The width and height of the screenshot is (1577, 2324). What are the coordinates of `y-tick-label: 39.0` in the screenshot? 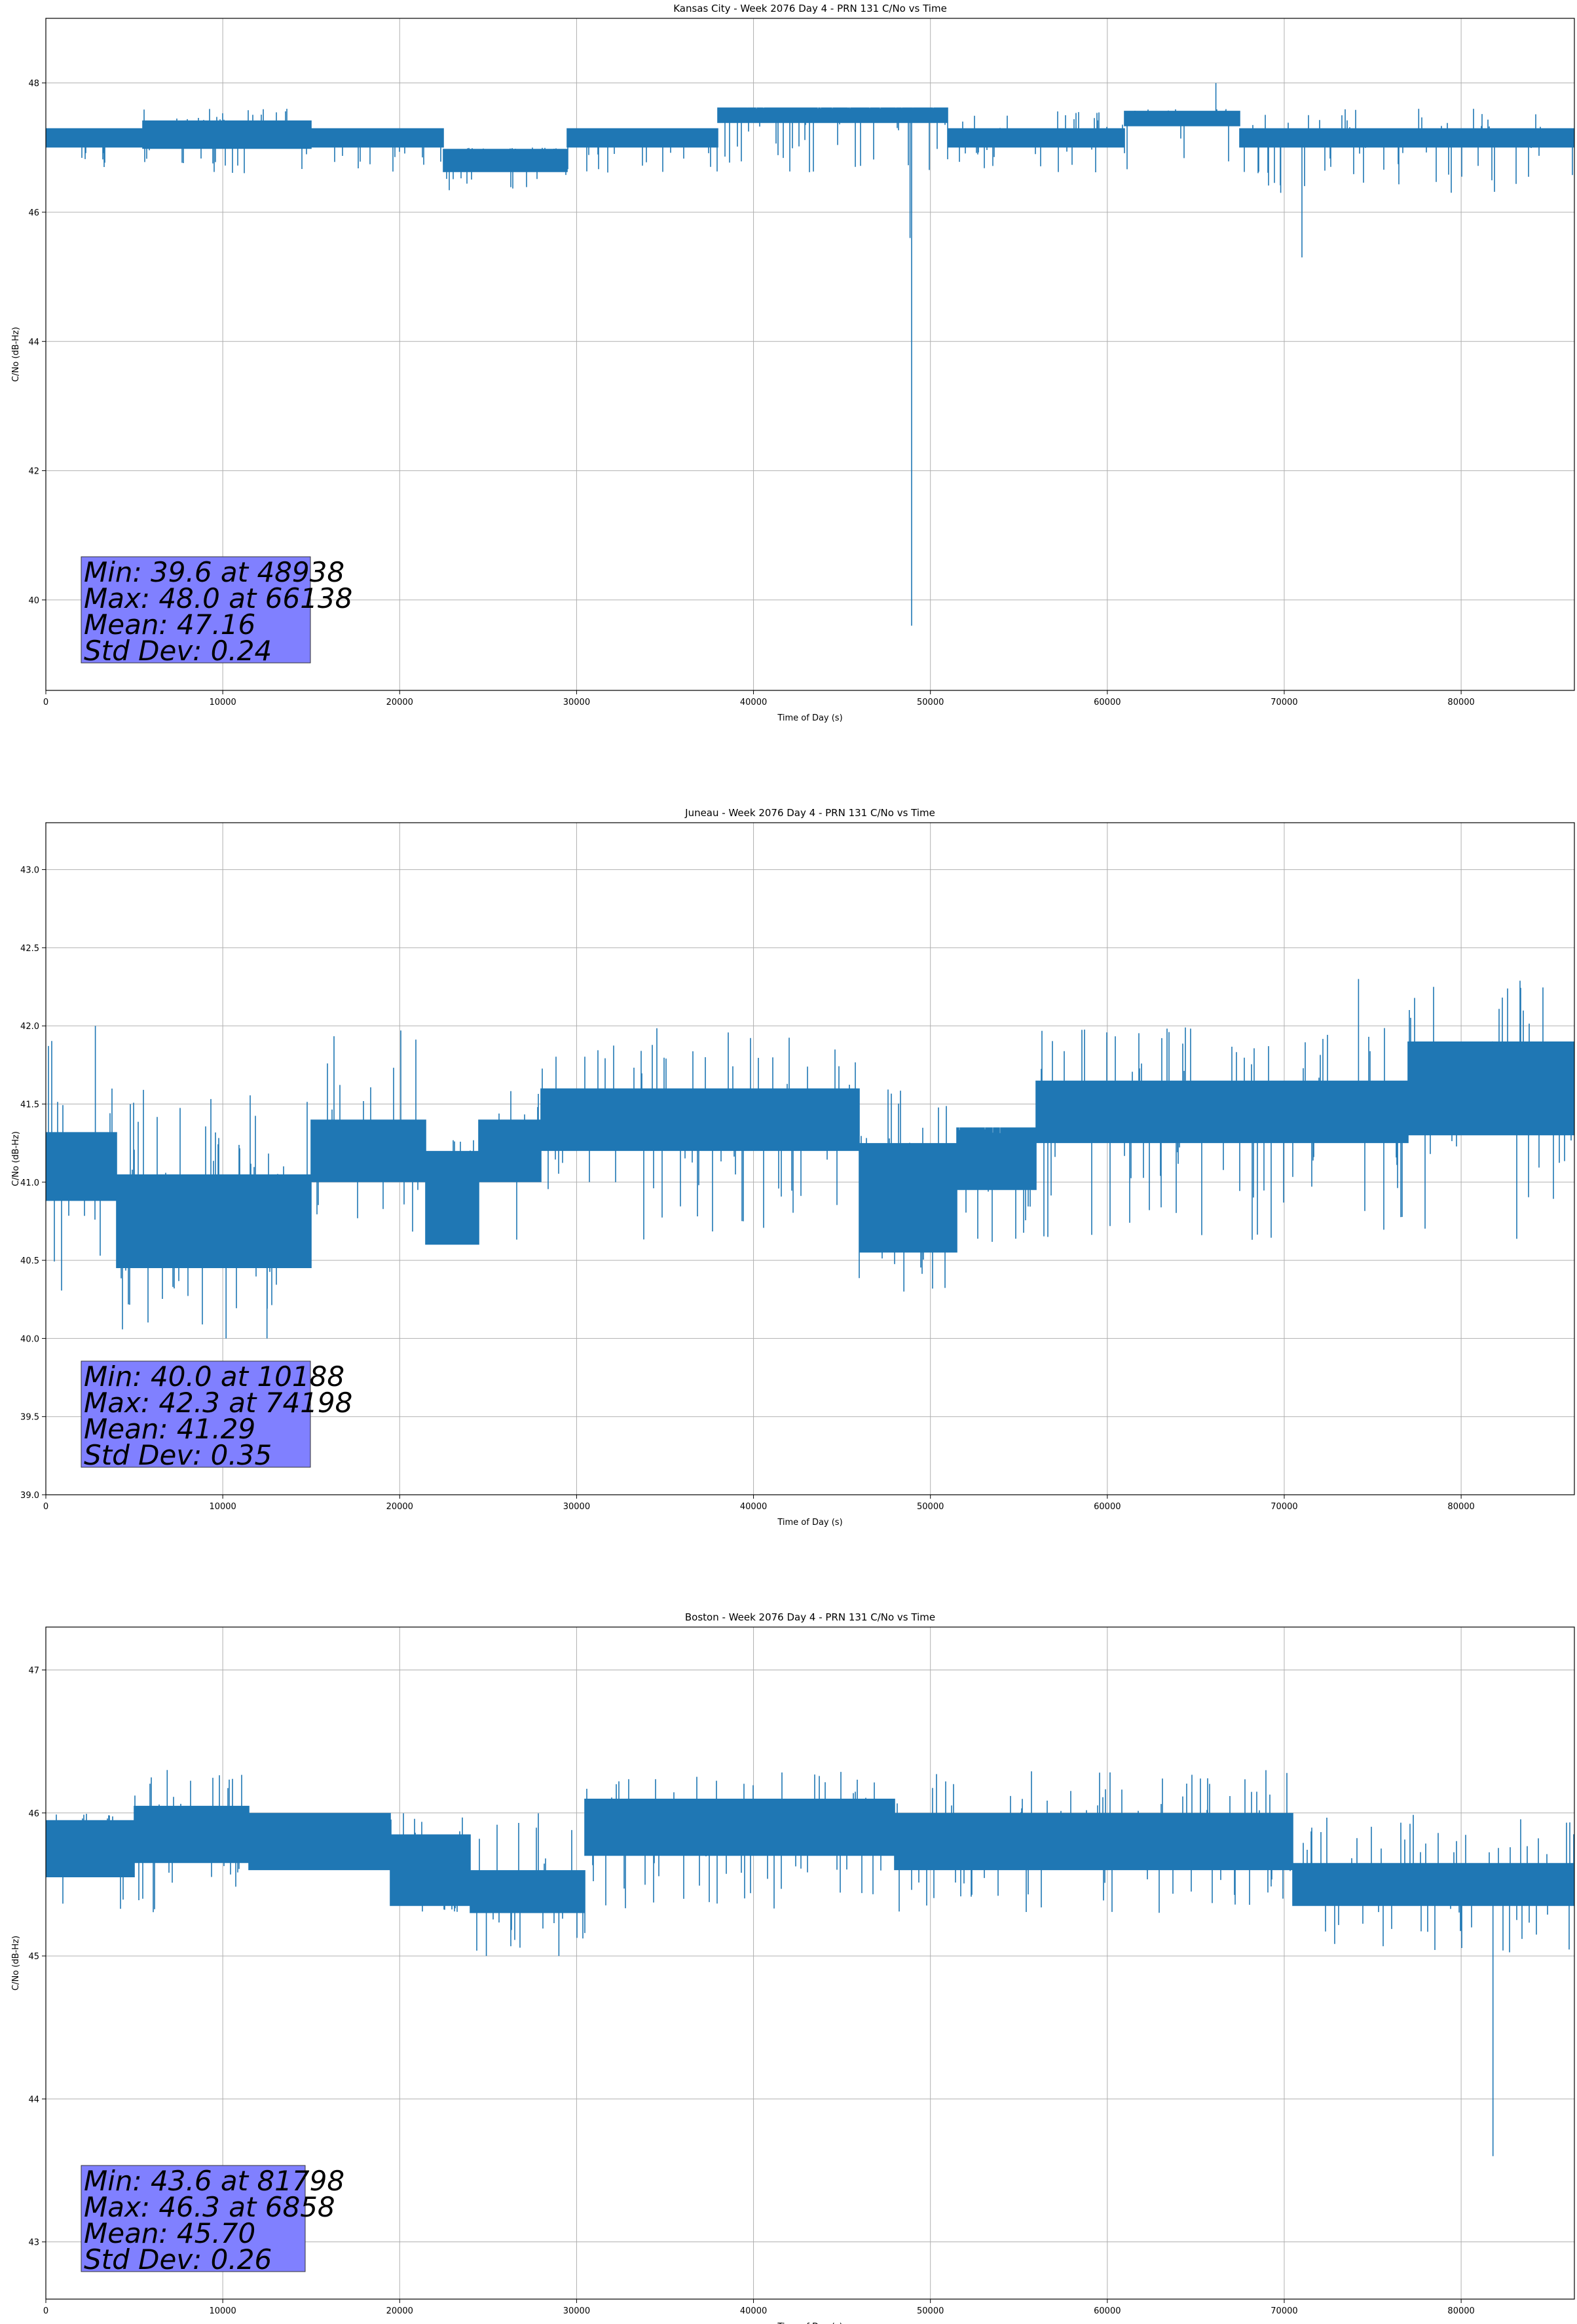 It's located at (29, 1496).